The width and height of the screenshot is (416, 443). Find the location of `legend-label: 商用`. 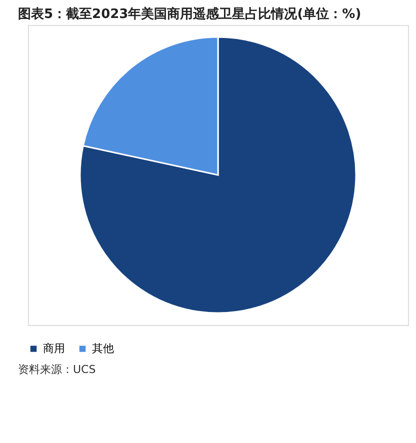

legend-label: 商用 is located at coordinates (54, 348).